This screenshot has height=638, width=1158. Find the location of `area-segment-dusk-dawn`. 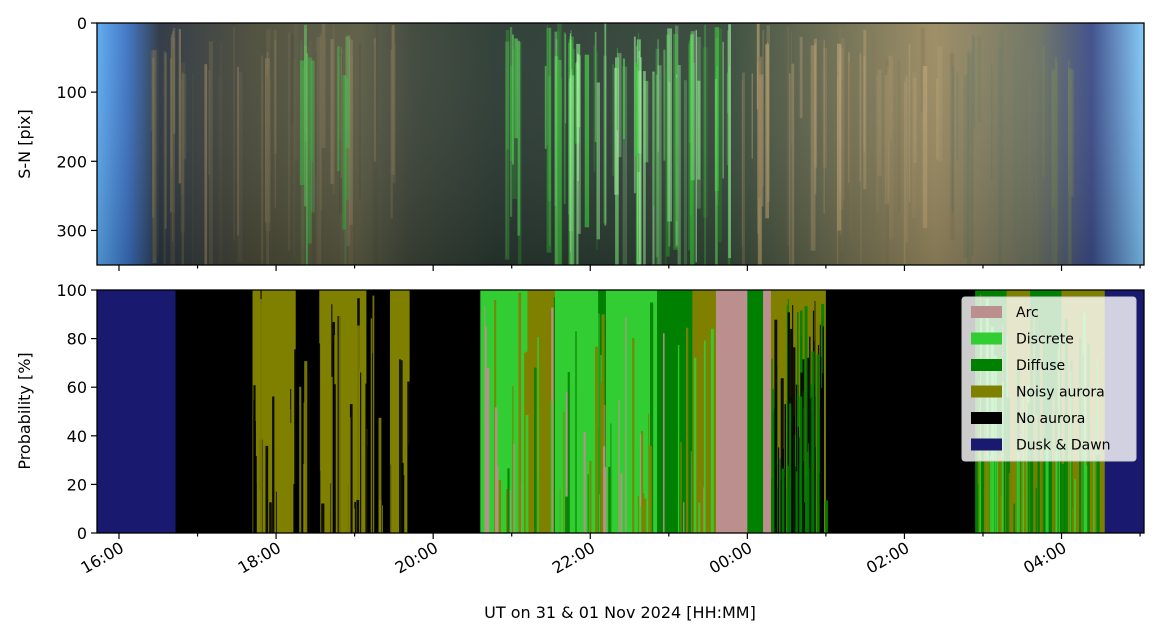

area-segment-dusk-dawn is located at coordinates (137, 411).